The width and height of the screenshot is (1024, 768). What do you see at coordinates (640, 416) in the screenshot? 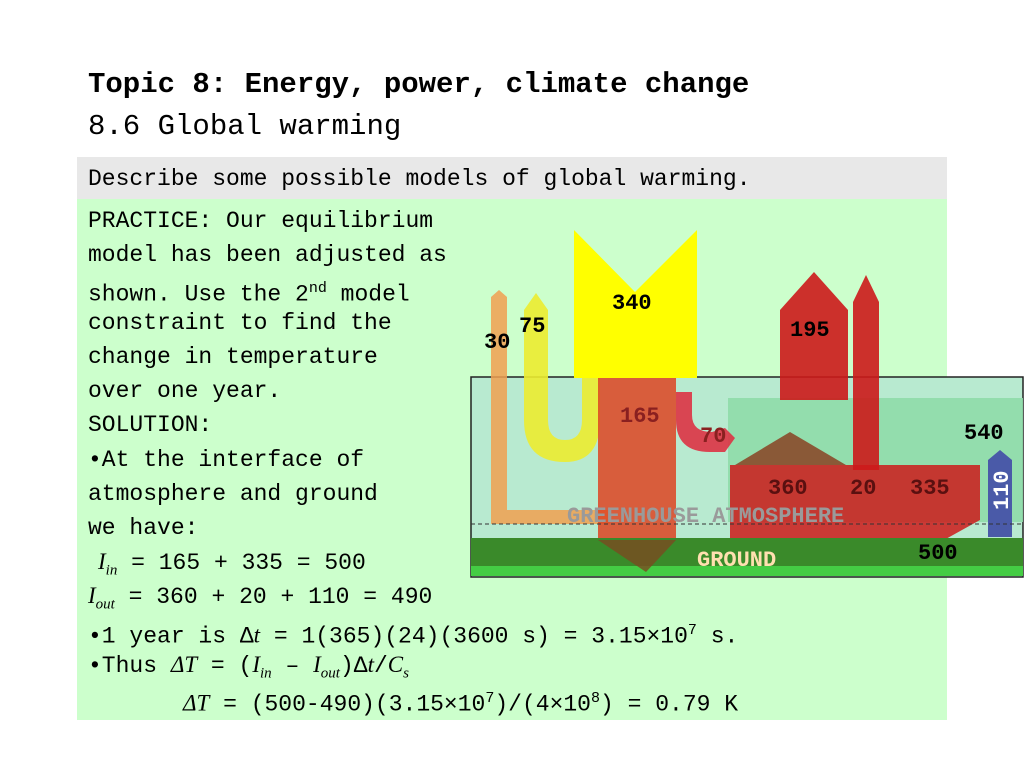
I see `label-165: 165` at bounding box center [640, 416].